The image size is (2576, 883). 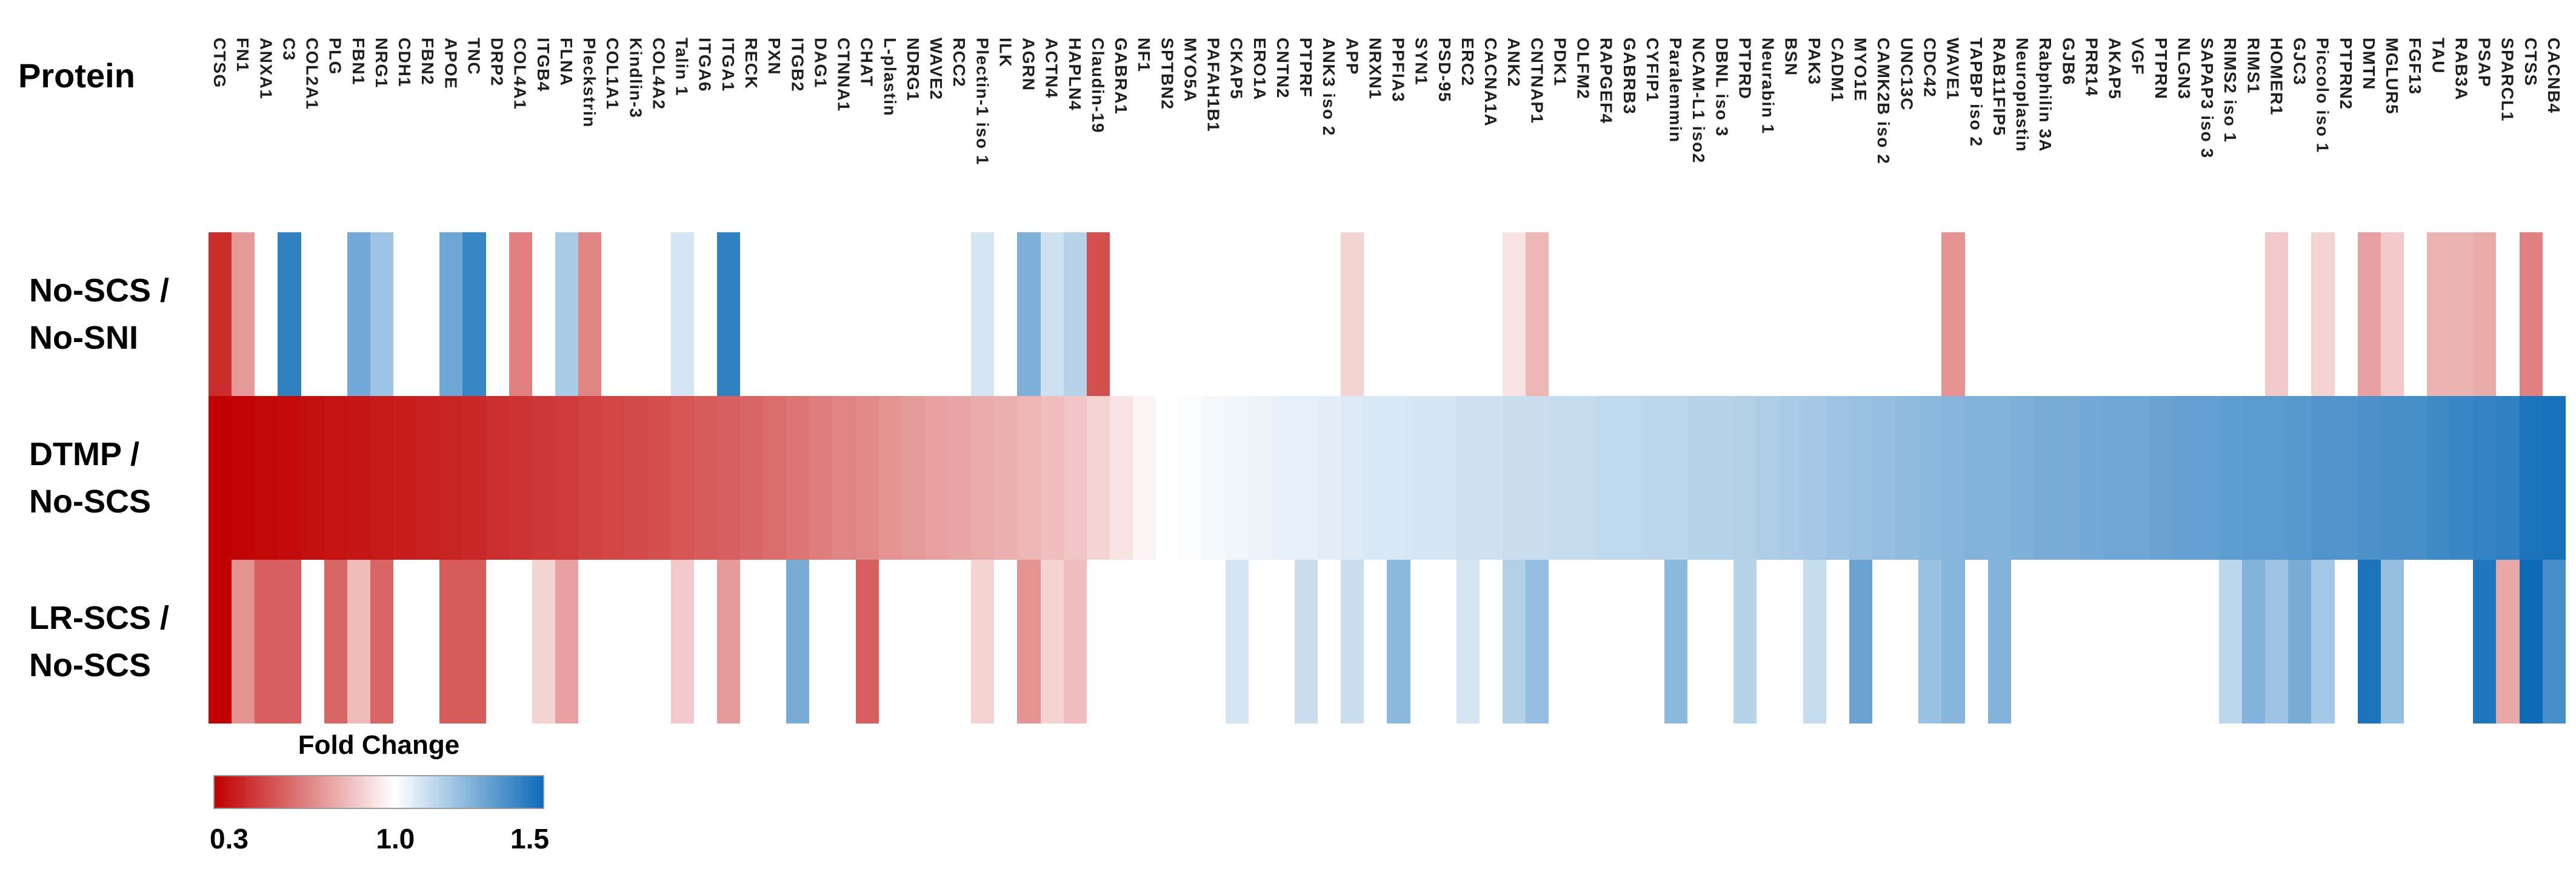 I want to click on column-label: FGF13, so click(x=2415, y=66).